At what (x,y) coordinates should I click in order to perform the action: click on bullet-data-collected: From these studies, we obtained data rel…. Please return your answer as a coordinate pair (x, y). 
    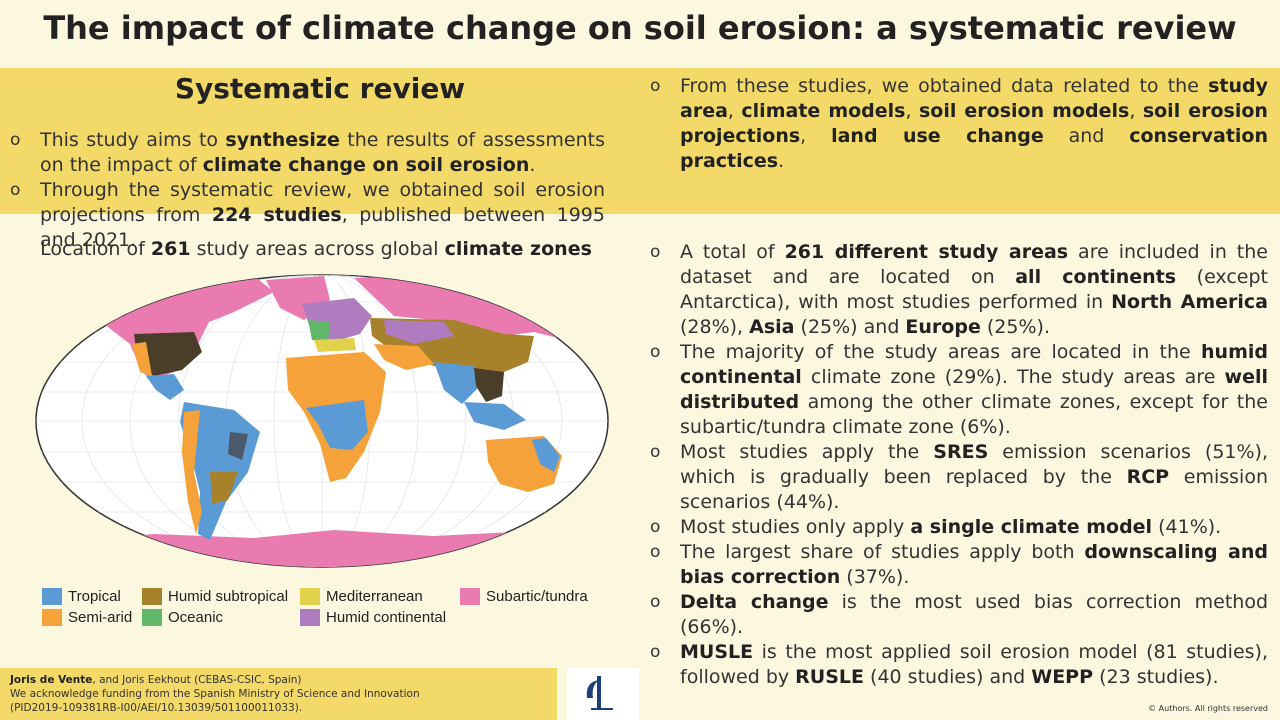
    Looking at the image, I should click on (959, 124).